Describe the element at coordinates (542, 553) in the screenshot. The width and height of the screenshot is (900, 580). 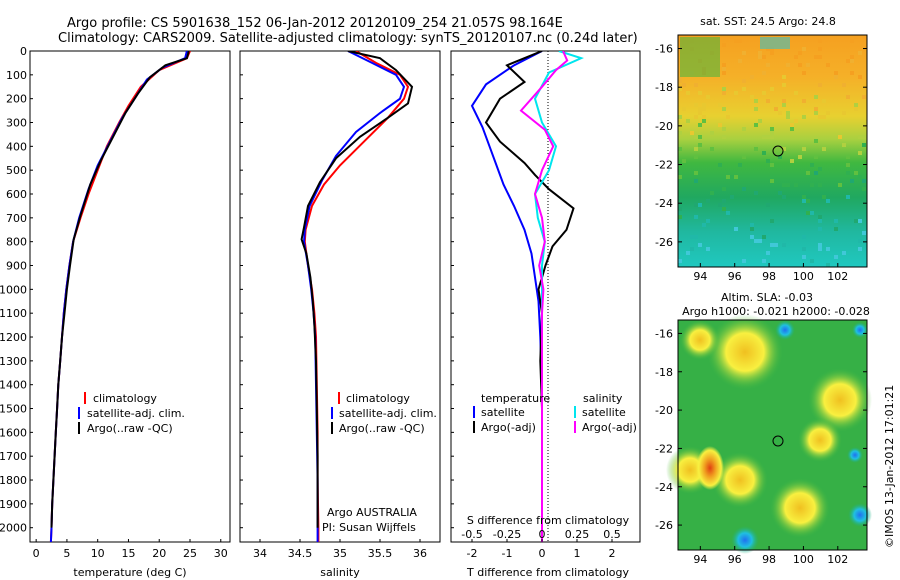
I see `t-tick-label: 0` at that location.